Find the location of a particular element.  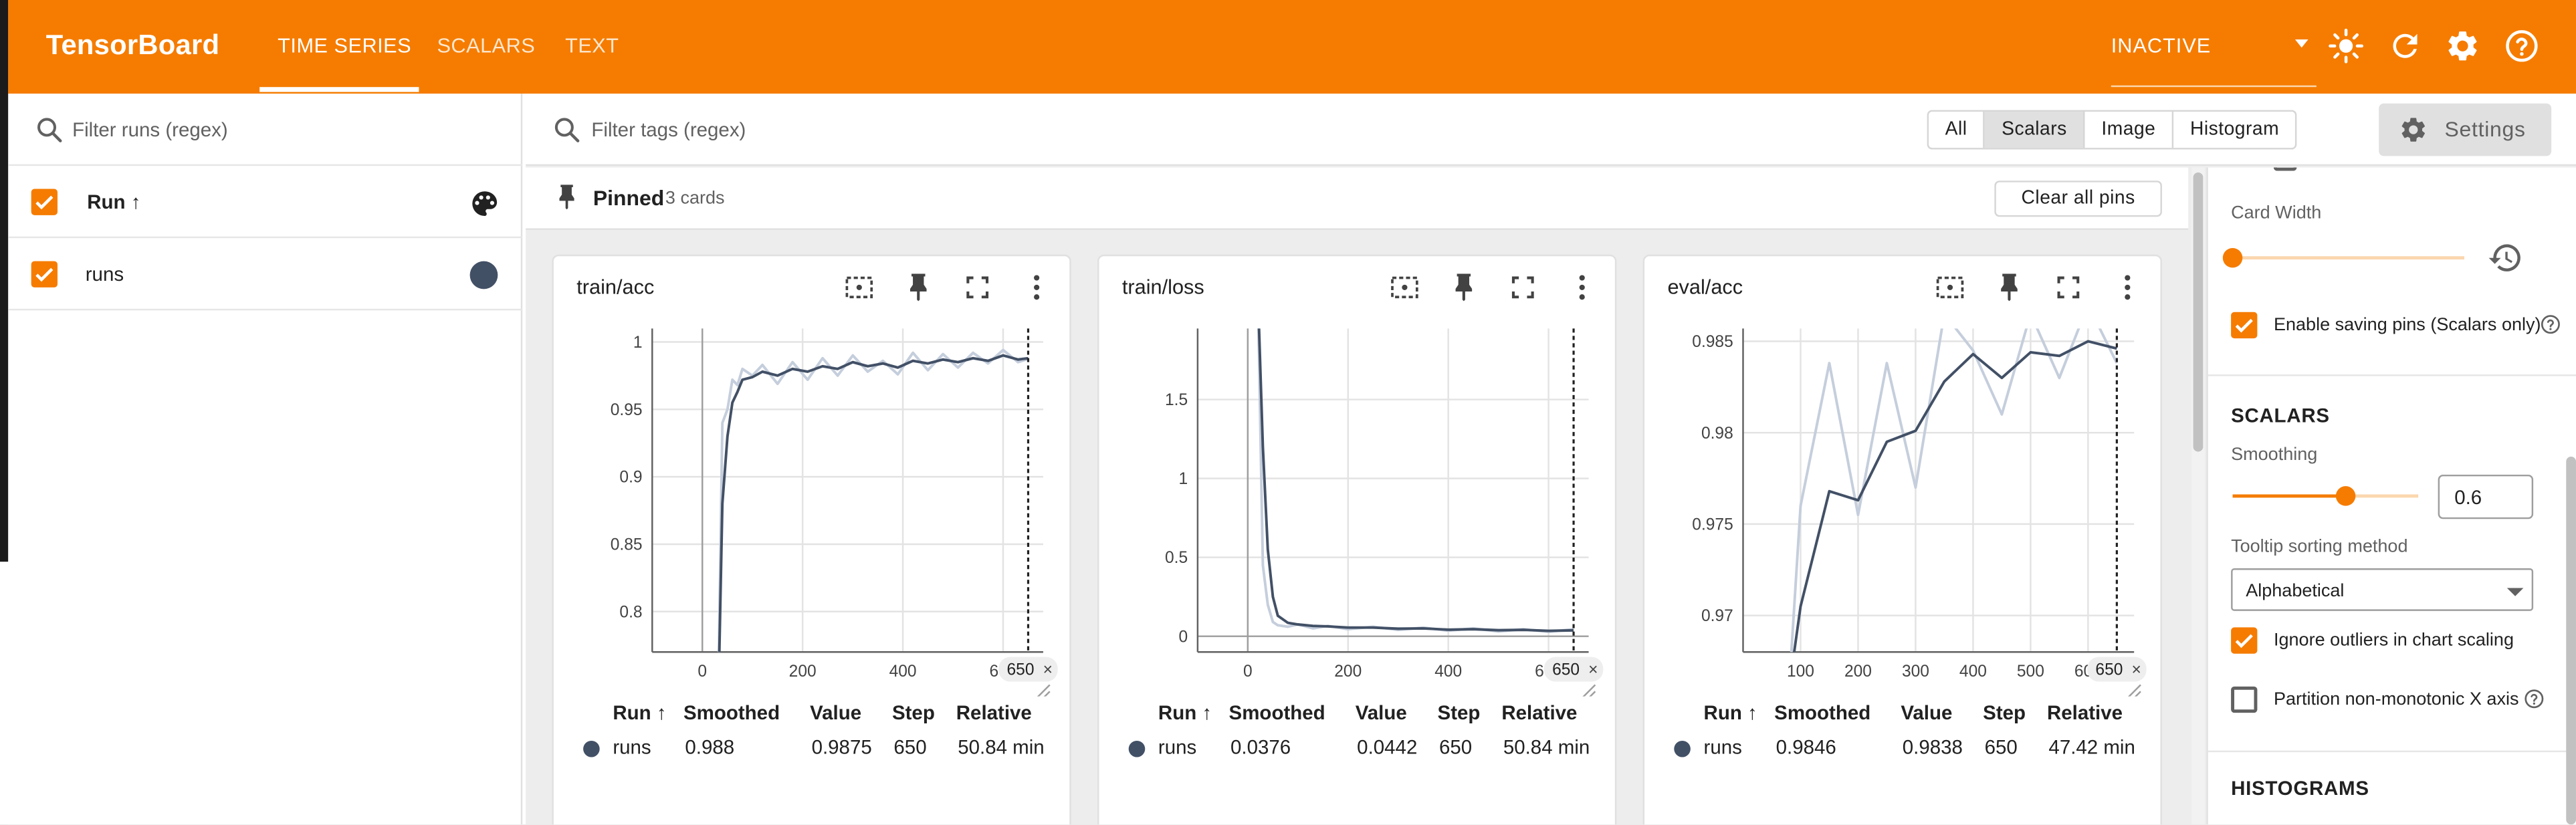

card-title: eval/acc is located at coordinates (1705, 288).